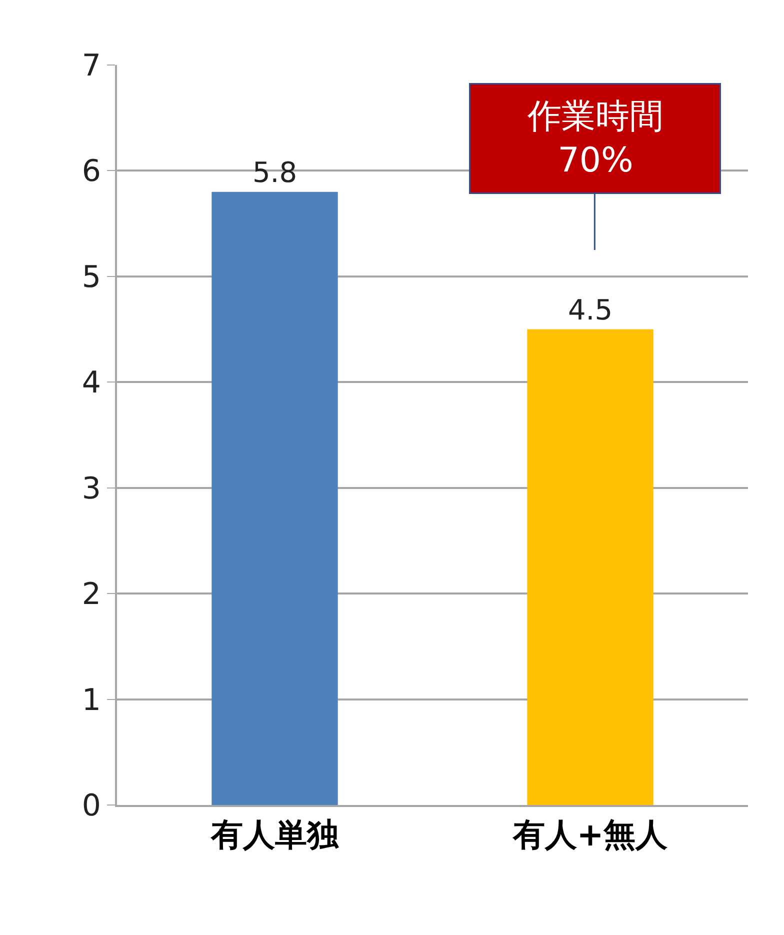  I want to click on y-tick-label: 3, so click(91, 488).